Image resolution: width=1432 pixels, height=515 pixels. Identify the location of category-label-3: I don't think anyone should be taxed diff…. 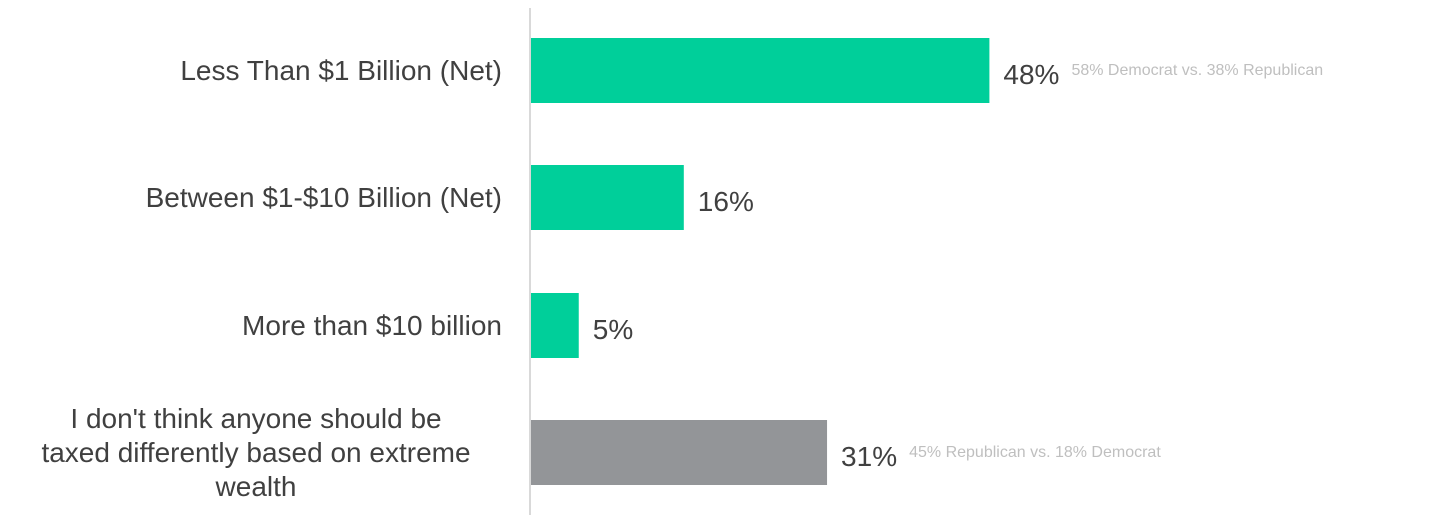
(255, 452).